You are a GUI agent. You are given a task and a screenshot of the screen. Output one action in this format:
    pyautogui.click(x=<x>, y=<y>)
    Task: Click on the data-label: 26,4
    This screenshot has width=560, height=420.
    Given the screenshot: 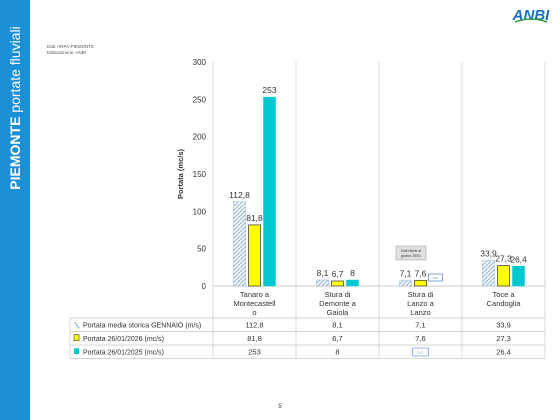 What is the action you would take?
    pyautogui.click(x=518, y=259)
    